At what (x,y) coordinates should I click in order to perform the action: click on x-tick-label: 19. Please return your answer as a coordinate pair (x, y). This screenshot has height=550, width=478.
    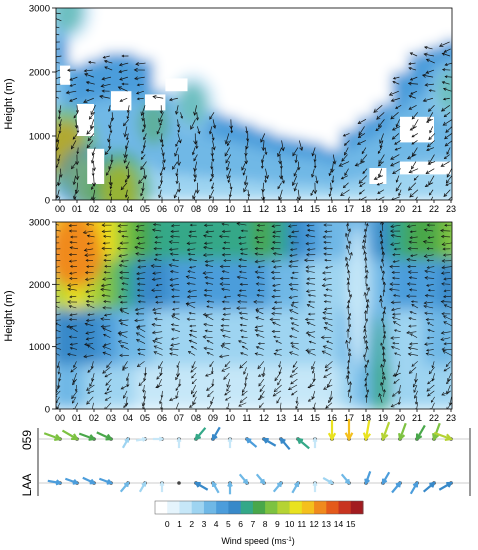
    Looking at the image, I should click on (383, 209).